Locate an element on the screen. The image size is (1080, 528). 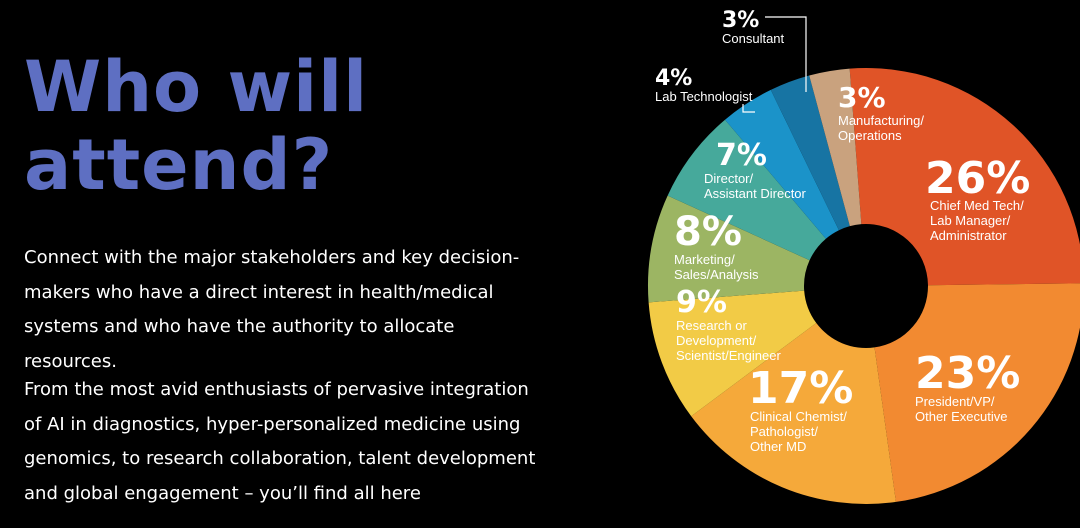
slice-3-percent: 17% is located at coordinates (800, 388).